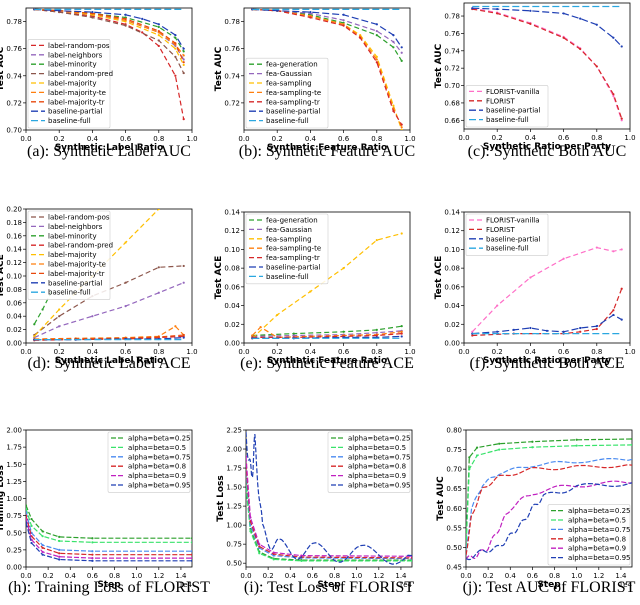 Image resolution: width=640 pixels, height=605 pixels. Describe the element at coordinates (77, 265) in the screenshot. I see `legend-label: label-majority-te` at that location.